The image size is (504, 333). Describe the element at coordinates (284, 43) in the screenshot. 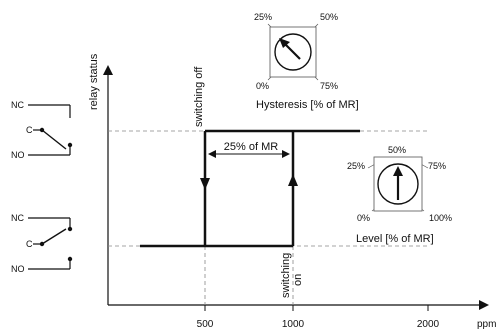

I see `hysteresis-pointer-head` at that location.